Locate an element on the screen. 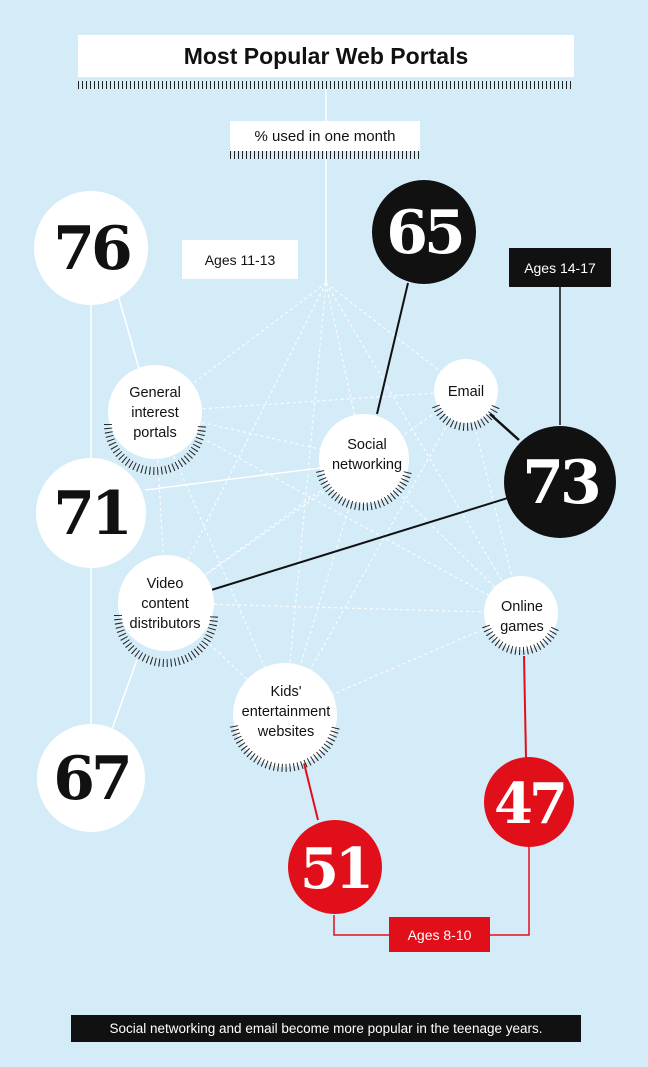 This screenshot has width=648, height=1067. value-71-text: 71 is located at coordinates (91, 514).